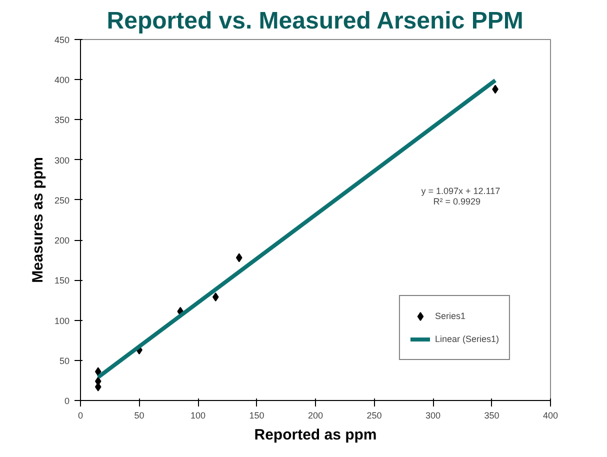  Describe the element at coordinates (62, 241) in the screenshot. I see `y-tick-label: 200` at that location.